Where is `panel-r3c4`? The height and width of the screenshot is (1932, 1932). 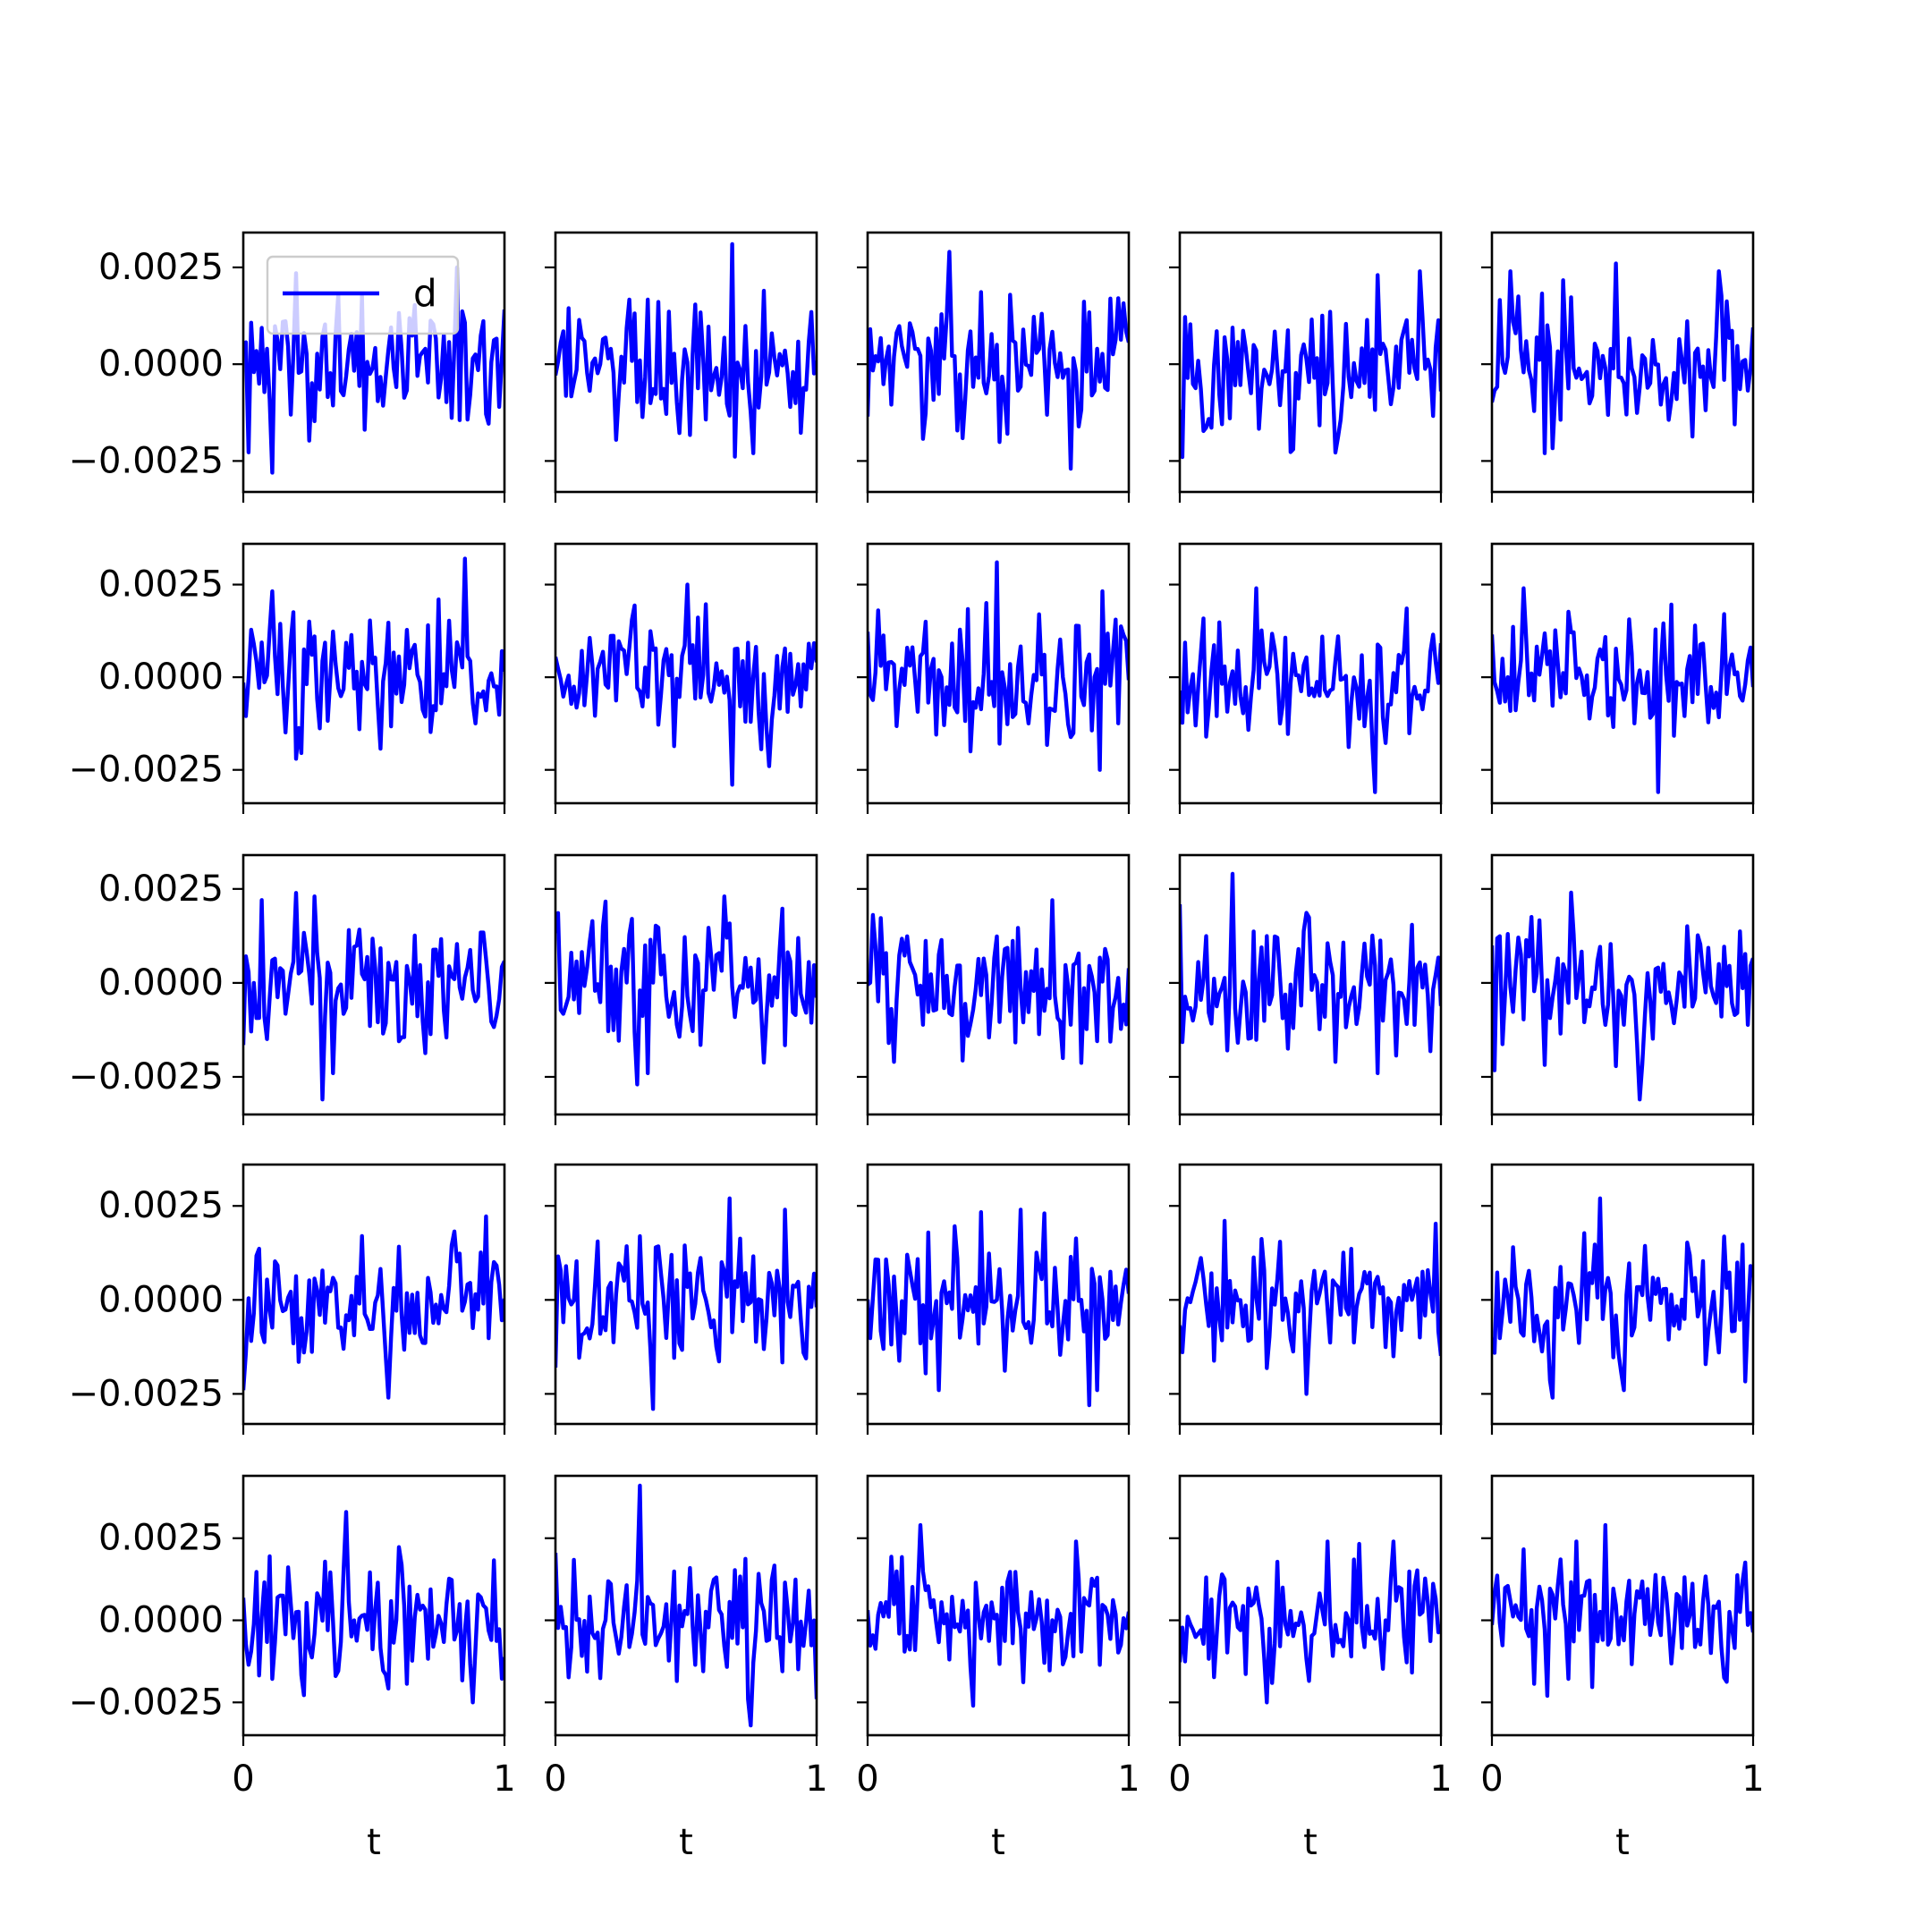
panel-r3c4 is located at coordinates (1306, 989).